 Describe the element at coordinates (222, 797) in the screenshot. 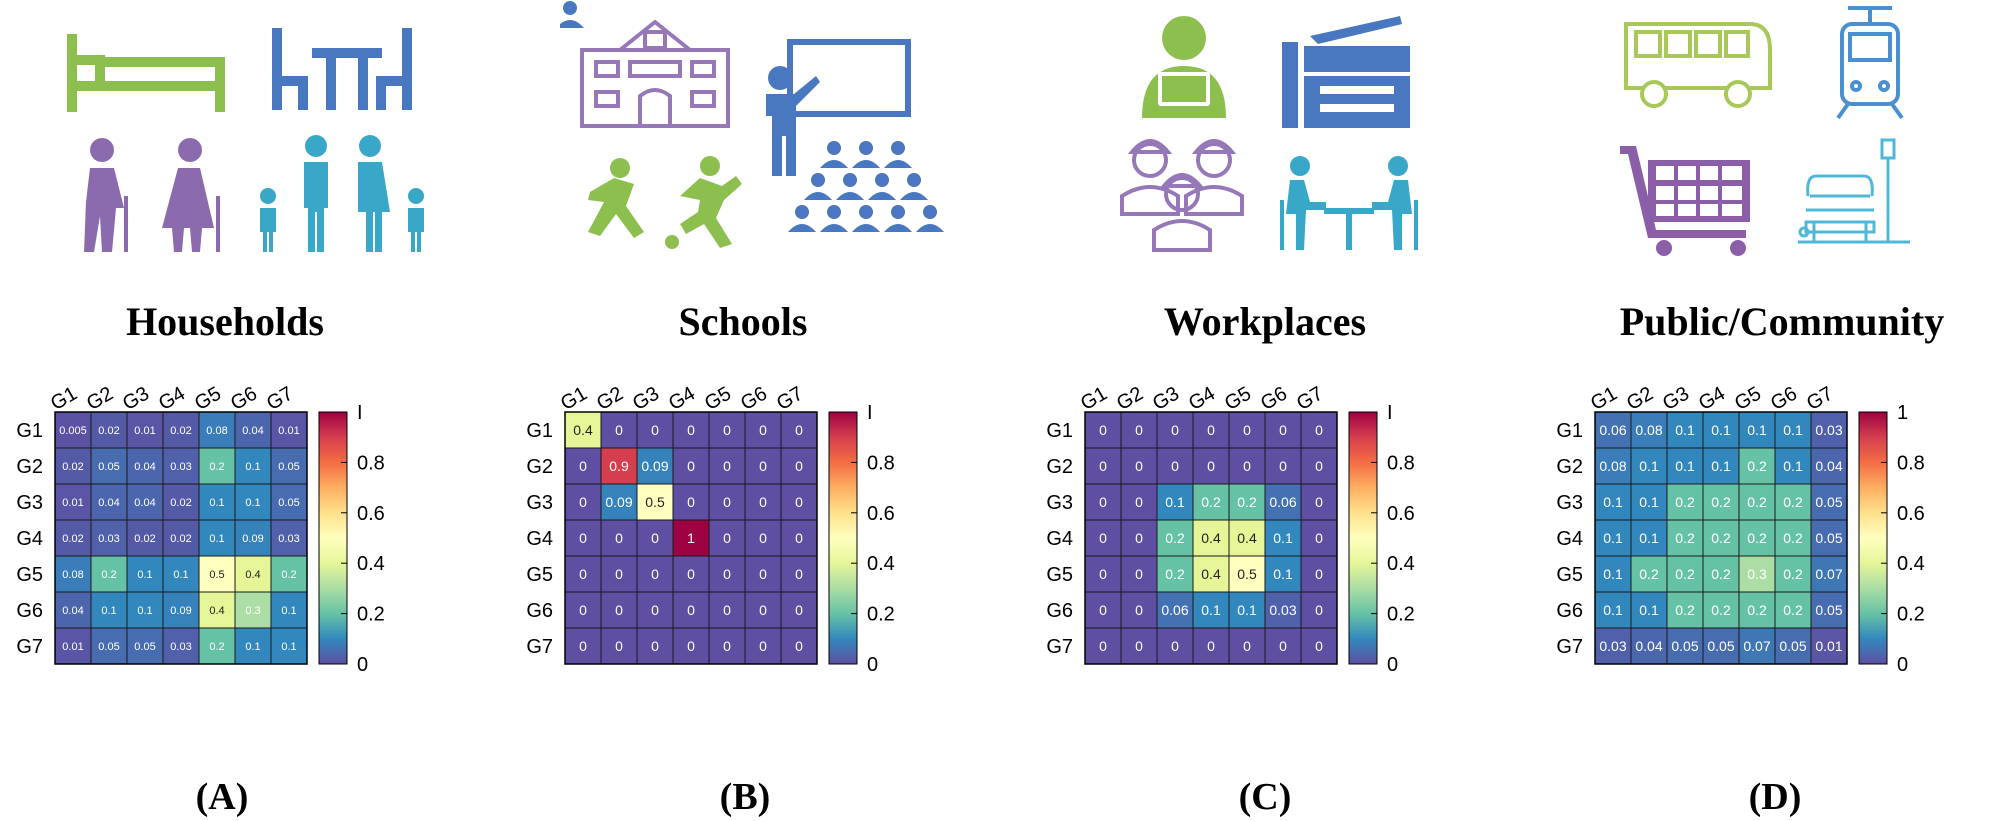

I see `panel-caption-a: (A)` at that location.